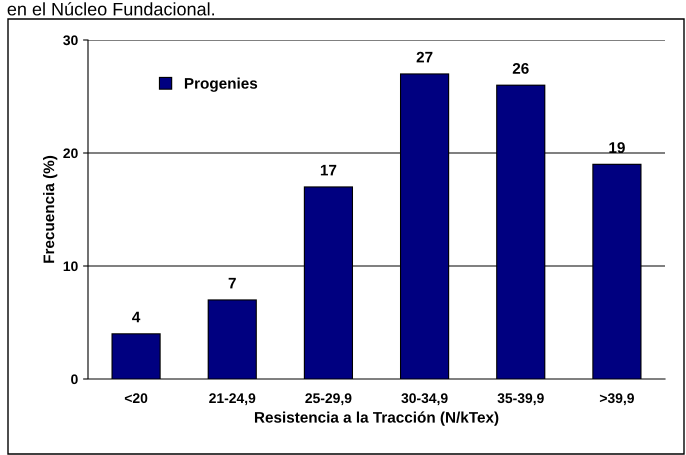  Describe the element at coordinates (70, 40) in the screenshot. I see `y-tick-label: 30` at that location.